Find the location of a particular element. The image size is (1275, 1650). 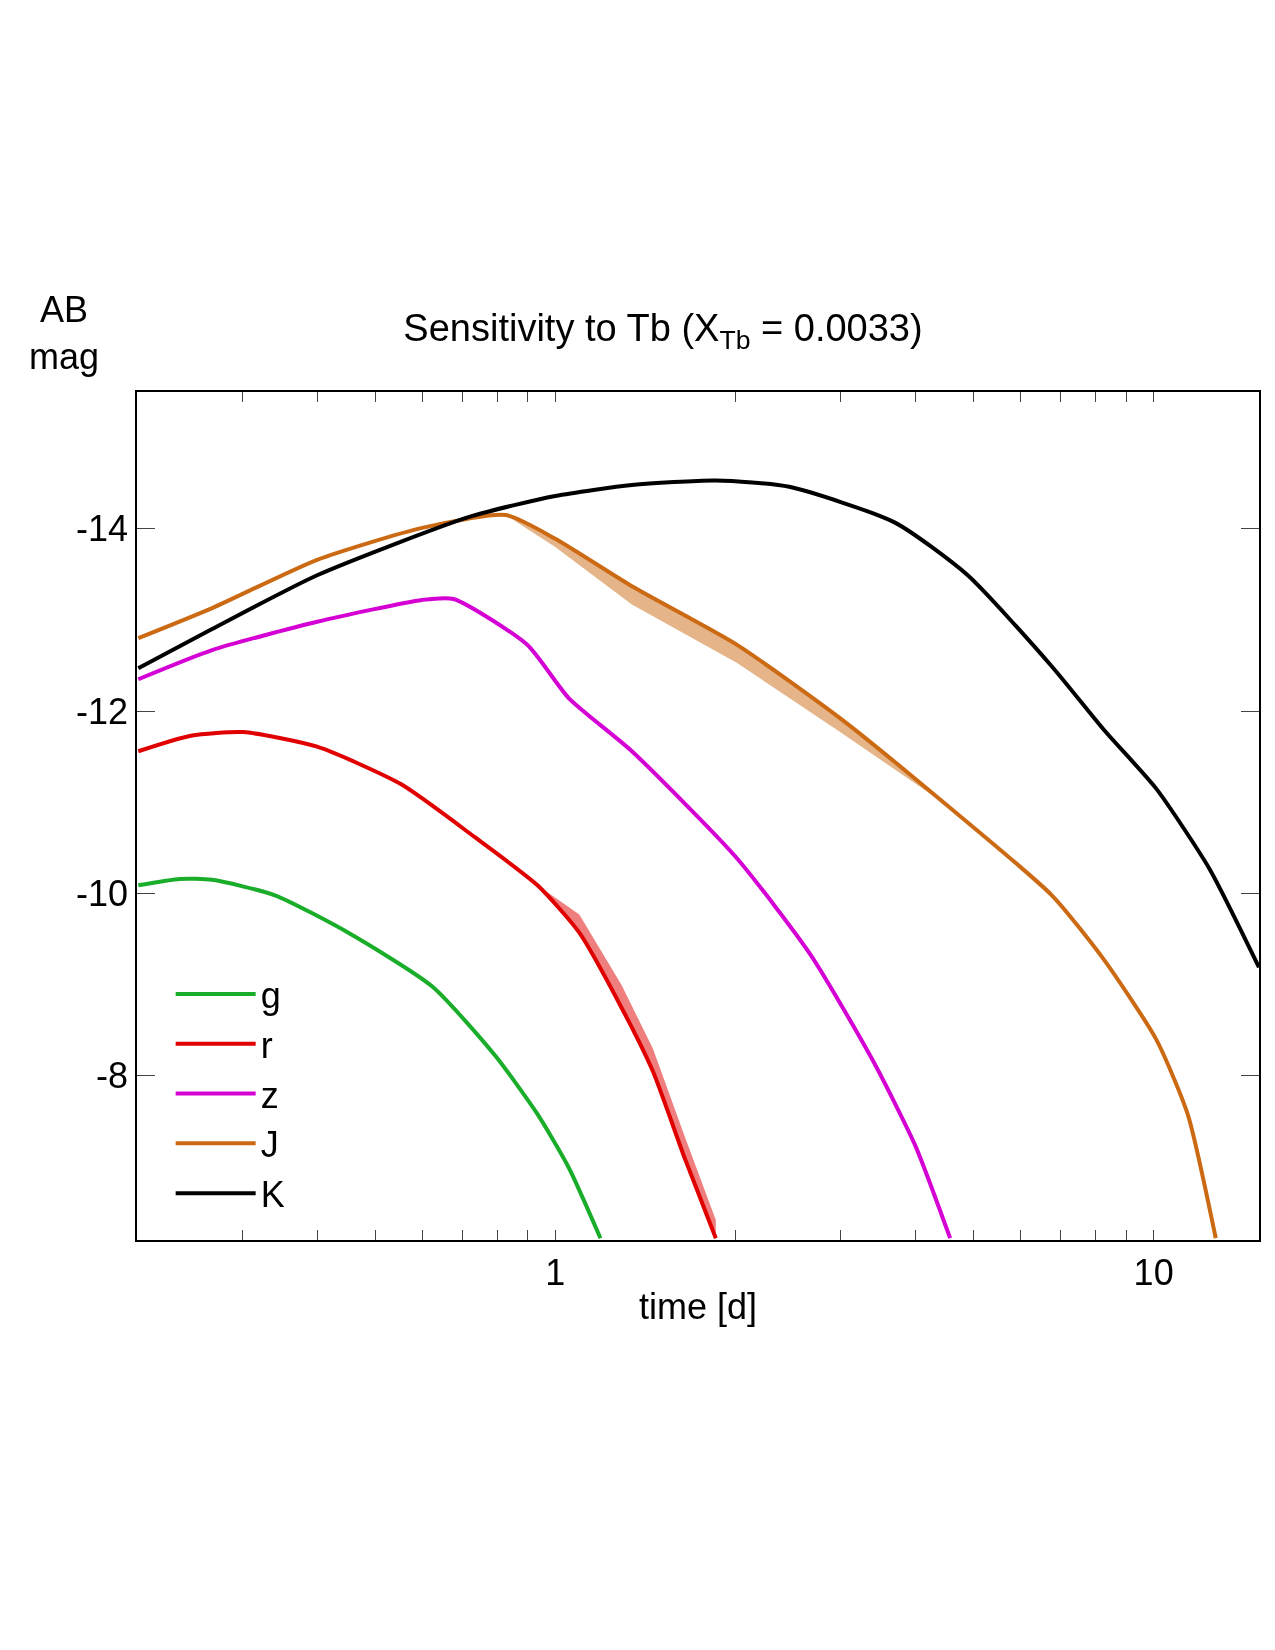

y-tick-label: -14 is located at coordinates (102, 529).